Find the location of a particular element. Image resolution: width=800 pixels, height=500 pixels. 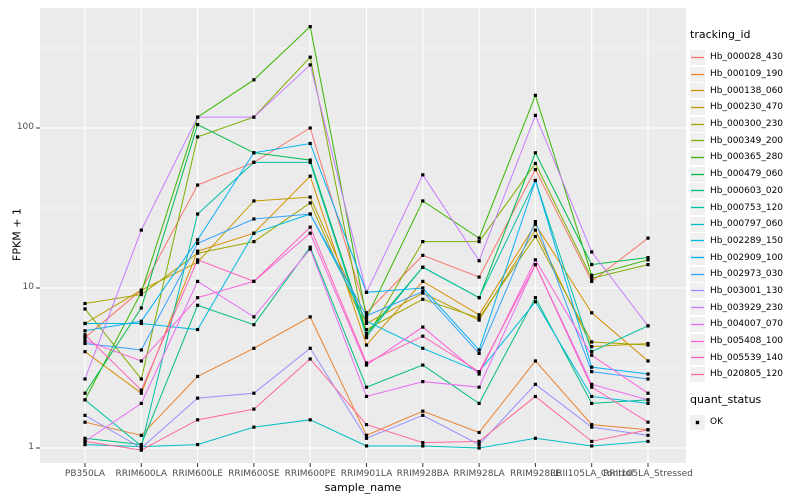

x-tick-label: RRIM901LA is located at coordinates (366, 474).